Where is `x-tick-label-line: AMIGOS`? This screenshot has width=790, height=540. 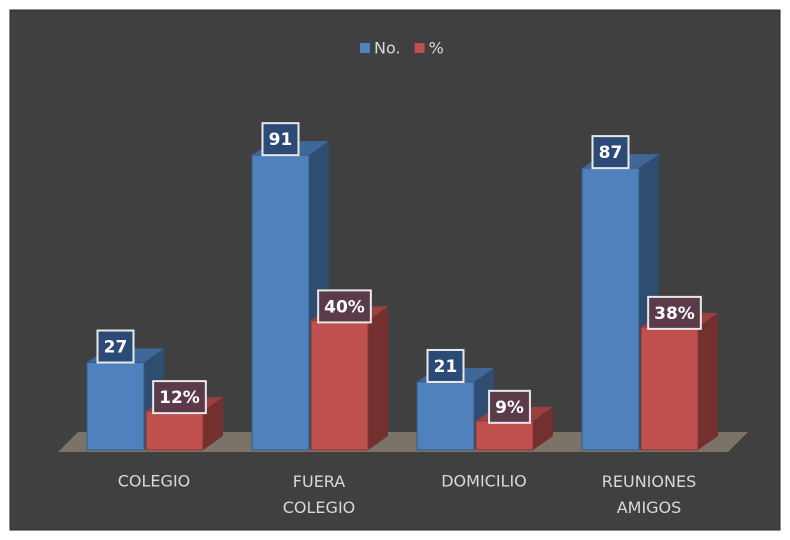
x-tick-label-line: AMIGOS is located at coordinates (649, 507).